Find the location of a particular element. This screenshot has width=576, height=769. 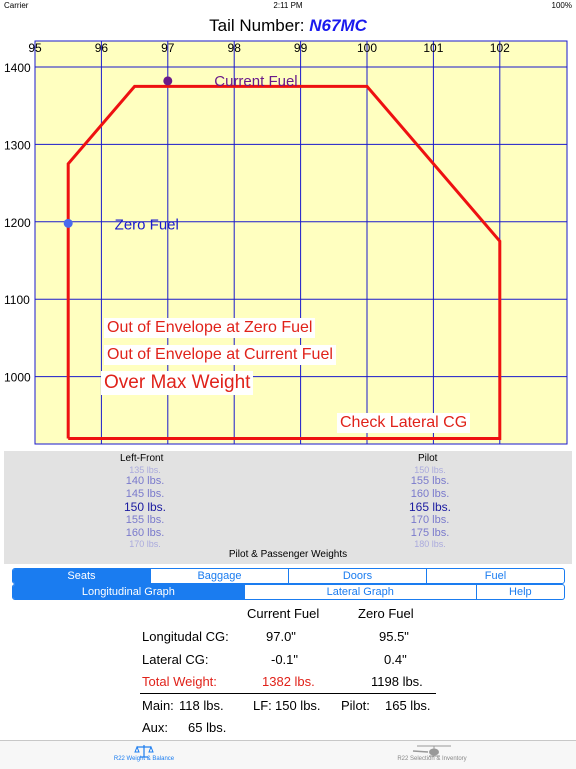

status-time: 2:11 PM is located at coordinates (288, 5).